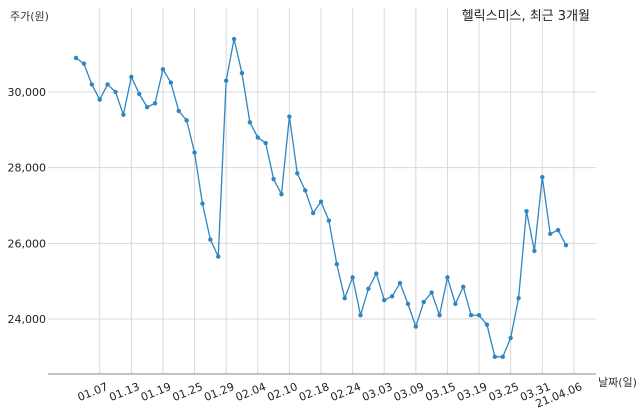 This screenshot has width=640, height=414. What do you see at coordinates (27, 92) in the screenshot?
I see `y-tick-label: 30,000` at bounding box center [27, 92].